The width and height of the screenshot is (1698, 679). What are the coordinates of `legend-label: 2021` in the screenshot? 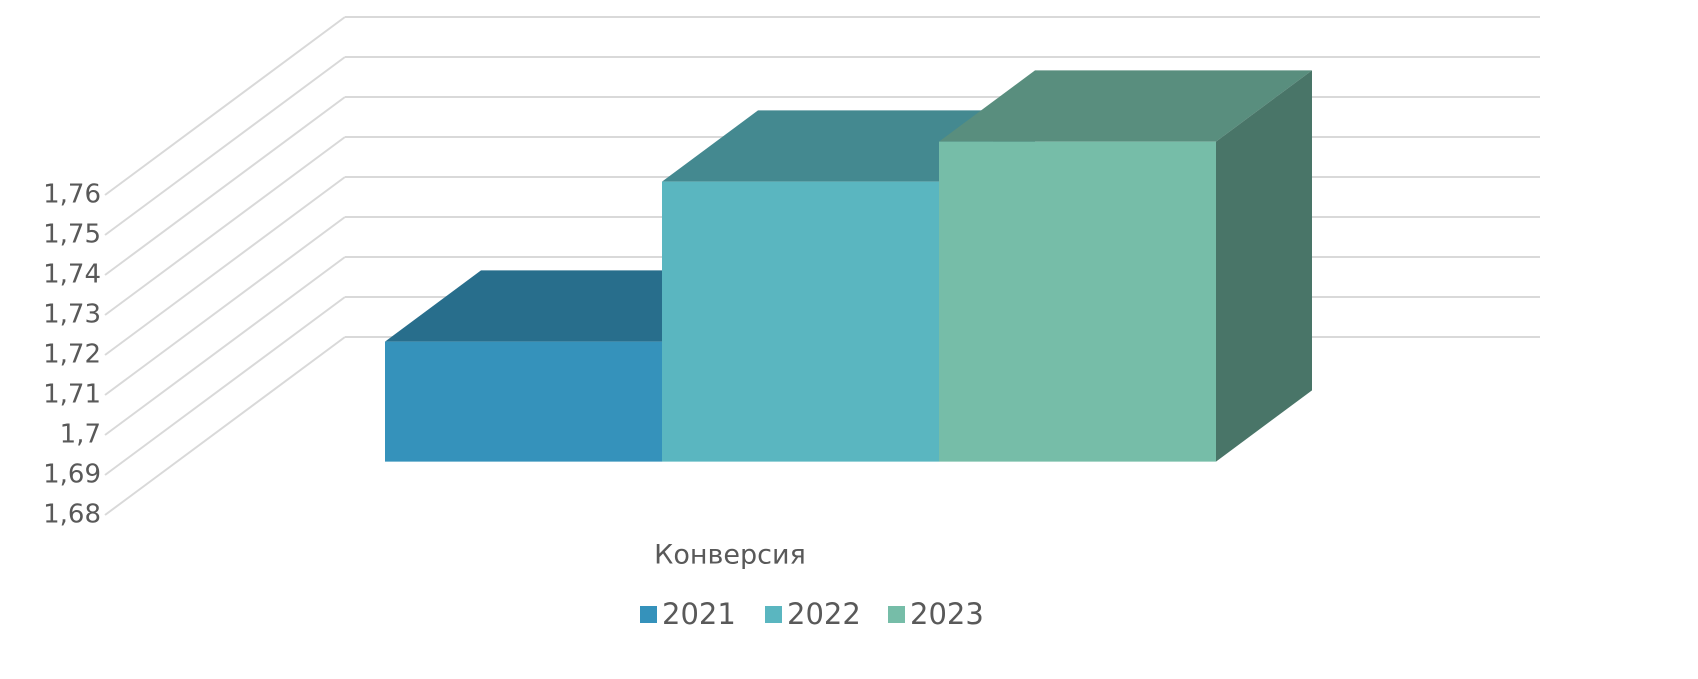 It's located at (699, 614).